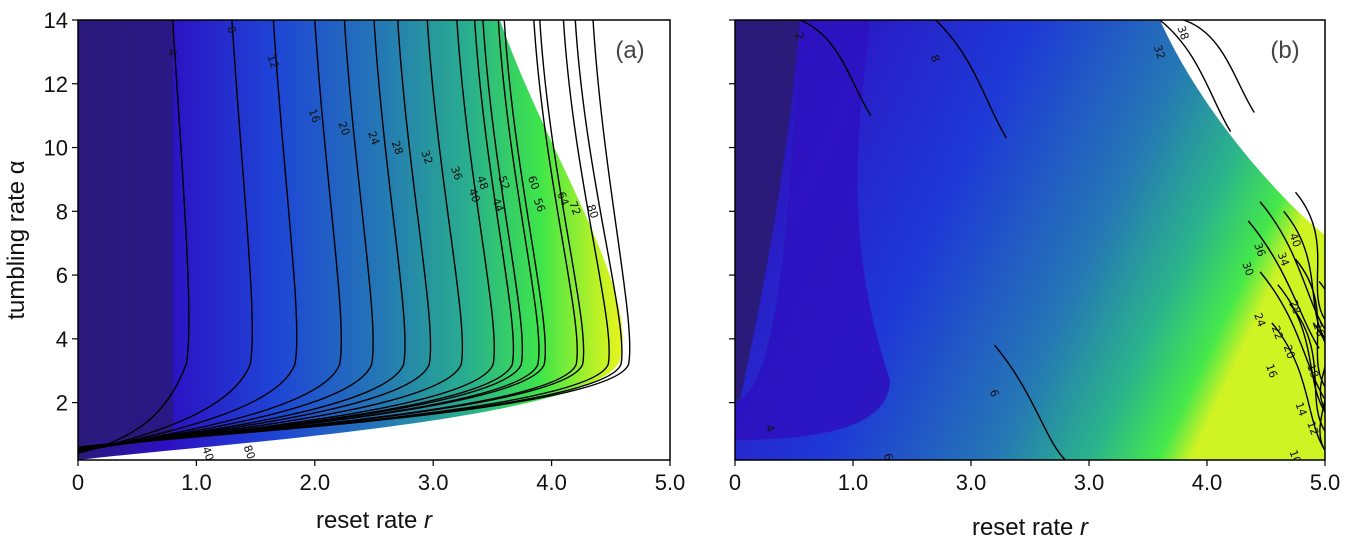 The image size is (1345, 550). What do you see at coordinates (172, 52) in the screenshot?
I see `panel-a-contour-label: 4` at bounding box center [172, 52].